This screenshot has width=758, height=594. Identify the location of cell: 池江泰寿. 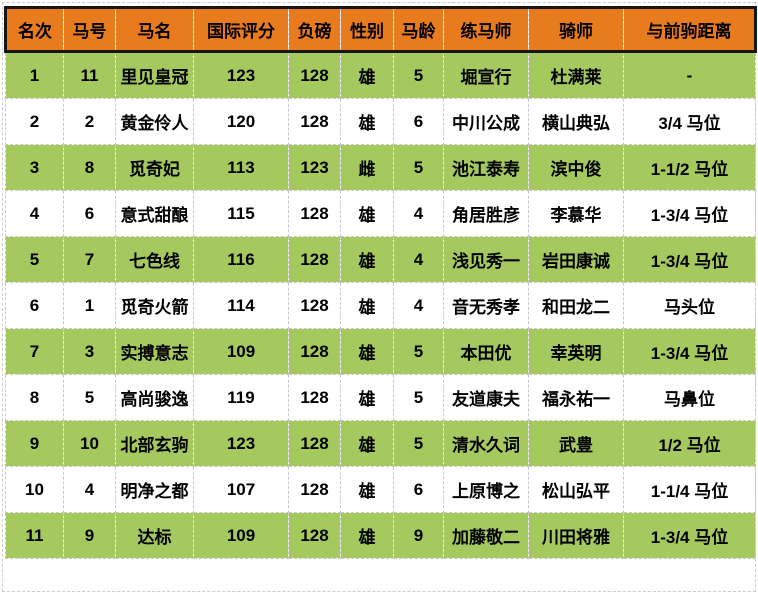
(486, 167).